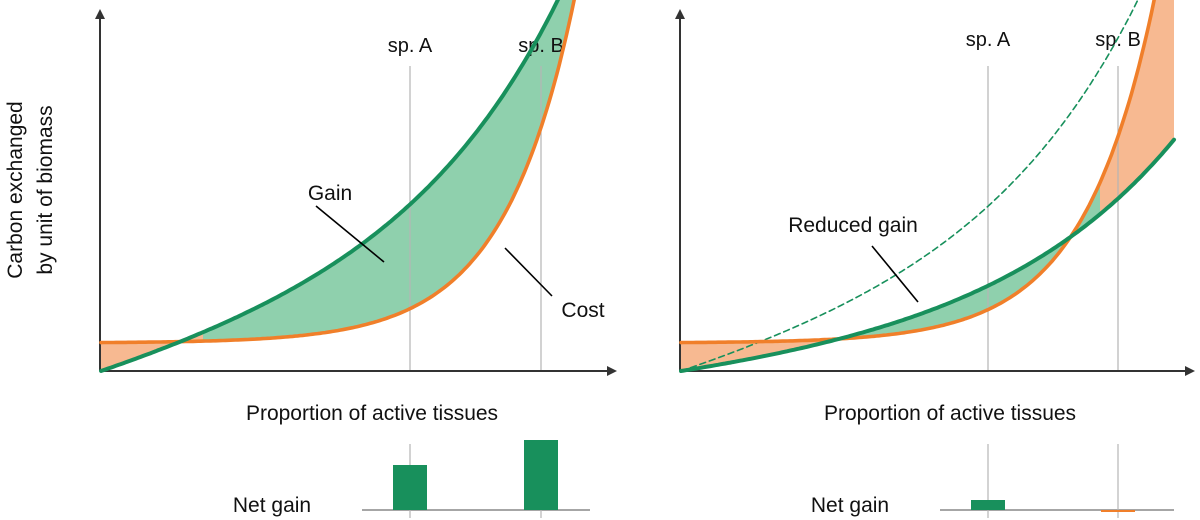  What do you see at coordinates (410, 46) in the screenshot?
I see `left-sp-a-label: sp. A` at bounding box center [410, 46].